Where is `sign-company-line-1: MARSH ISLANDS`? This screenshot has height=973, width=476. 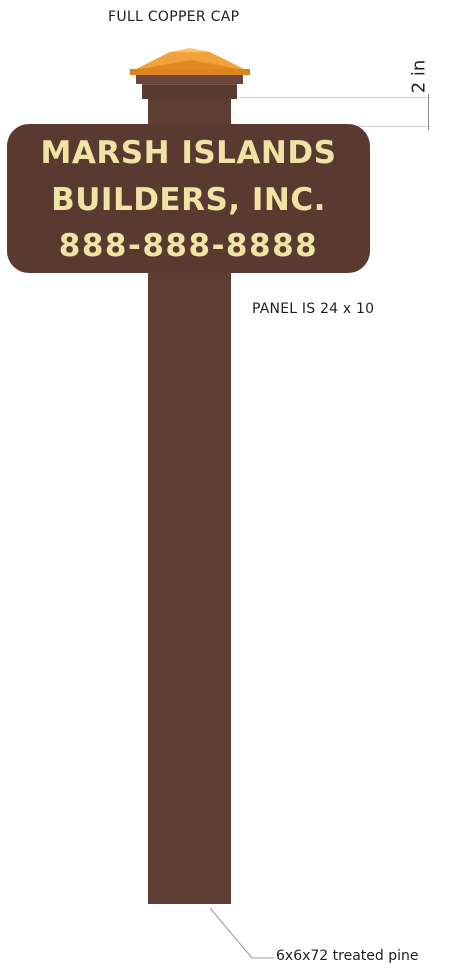
sign-company-line-1: MARSH ISLANDS is located at coordinates (188, 153).